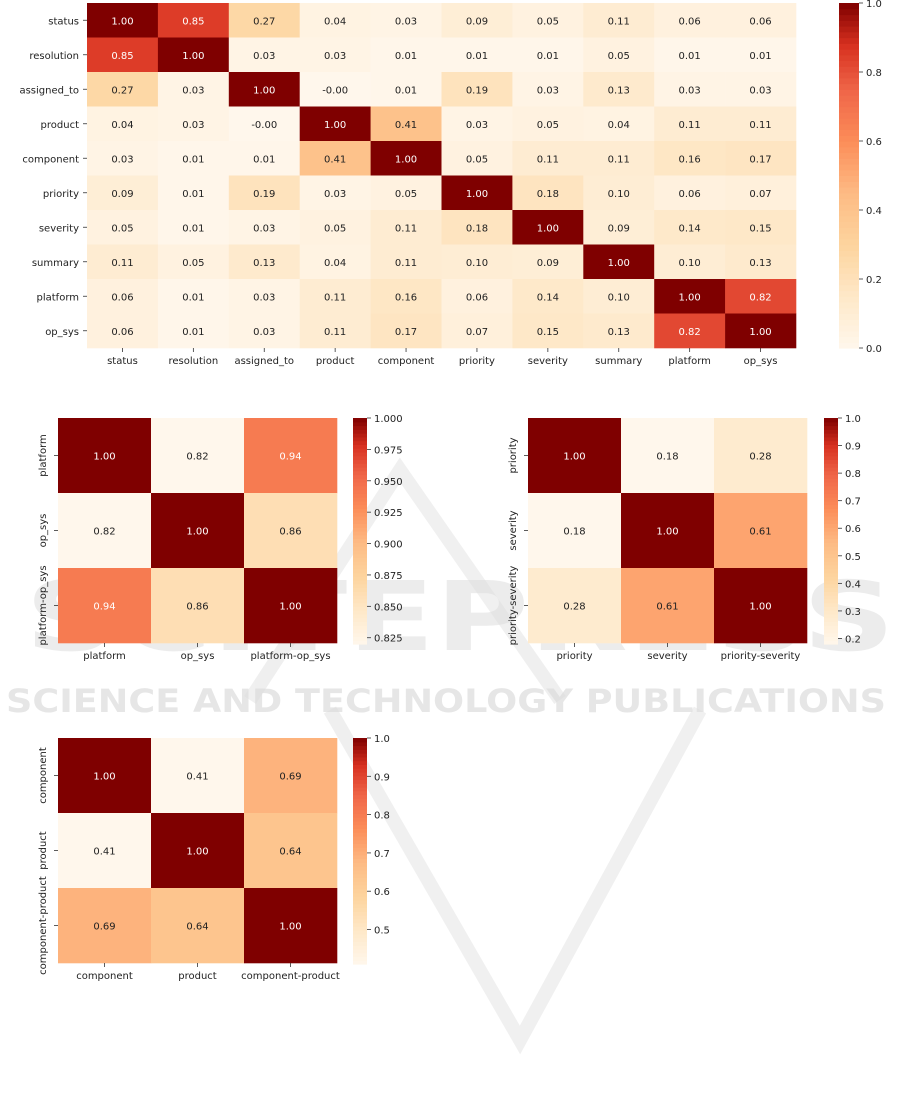 The image size is (921, 1104). I want to click on heatmap-all-fields-cell-label: 0.16, so click(406, 297).